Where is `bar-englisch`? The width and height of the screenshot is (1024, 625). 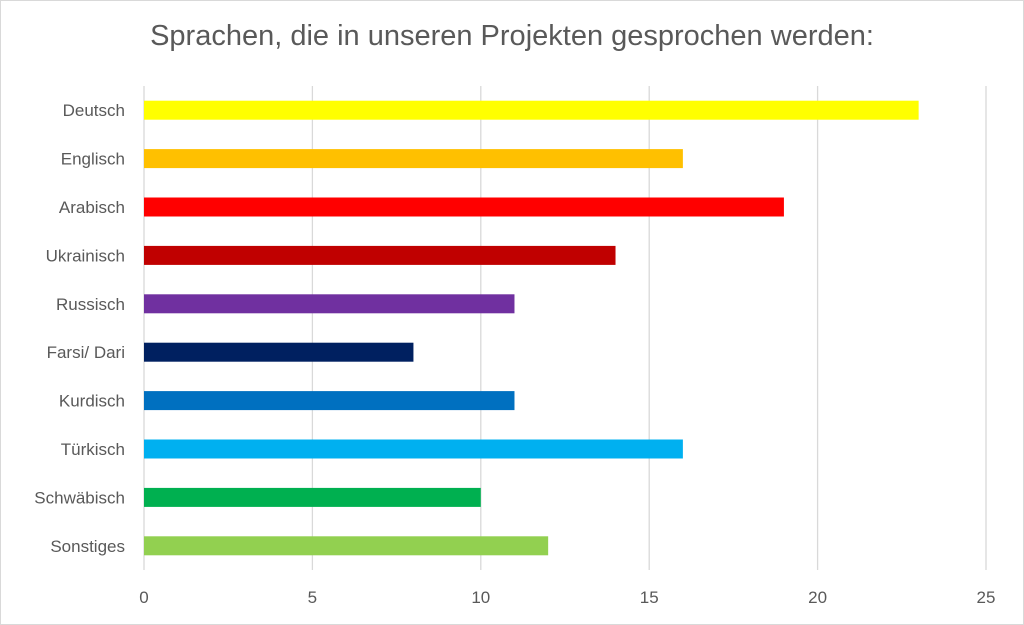 bar-englisch is located at coordinates (413, 159).